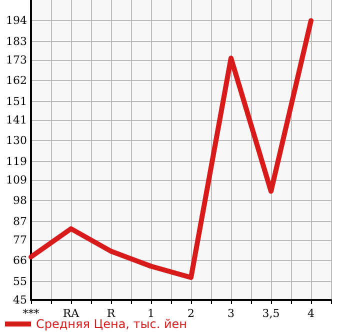 The width and height of the screenshot is (345, 335). I want to click on y-tick-label: 77, so click(20, 240).